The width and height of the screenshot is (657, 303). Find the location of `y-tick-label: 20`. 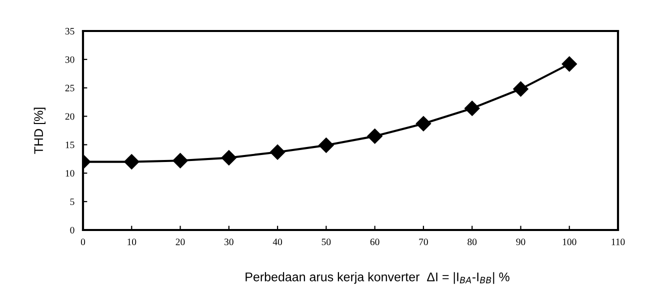

y-tick-label: 20 is located at coordinates (69, 116).